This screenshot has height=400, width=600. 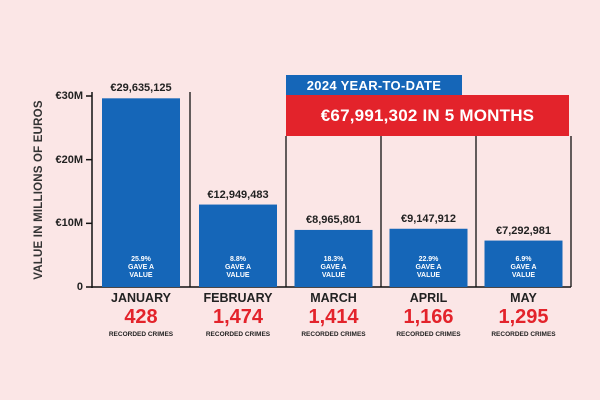 What do you see at coordinates (333, 298) in the screenshot?
I see `x-tick-label: MARCH` at bounding box center [333, 298].